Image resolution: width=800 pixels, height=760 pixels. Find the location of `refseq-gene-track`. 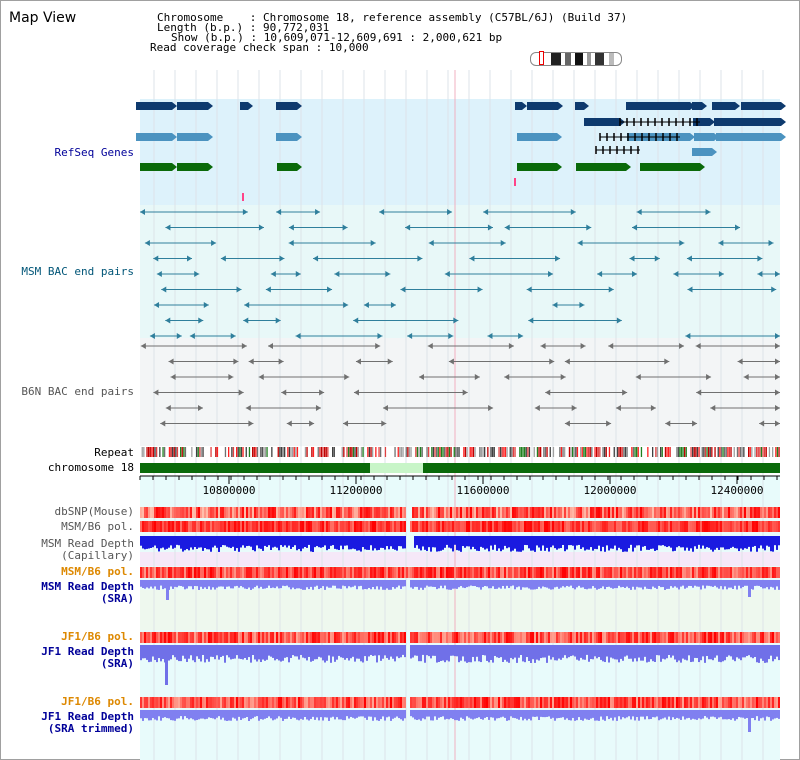

refseq-gene-track is located at coordinates (461, 151).